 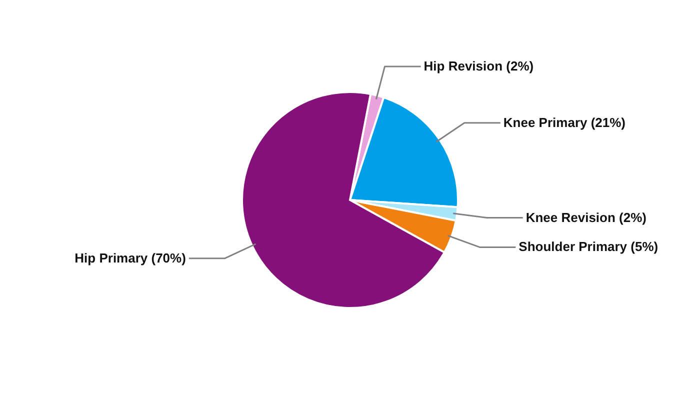 What do you see at coordinates (130, 258) in the screenshot?
I see `slice-label: Hip Primary (70%)` at bounding box center [130, 258].